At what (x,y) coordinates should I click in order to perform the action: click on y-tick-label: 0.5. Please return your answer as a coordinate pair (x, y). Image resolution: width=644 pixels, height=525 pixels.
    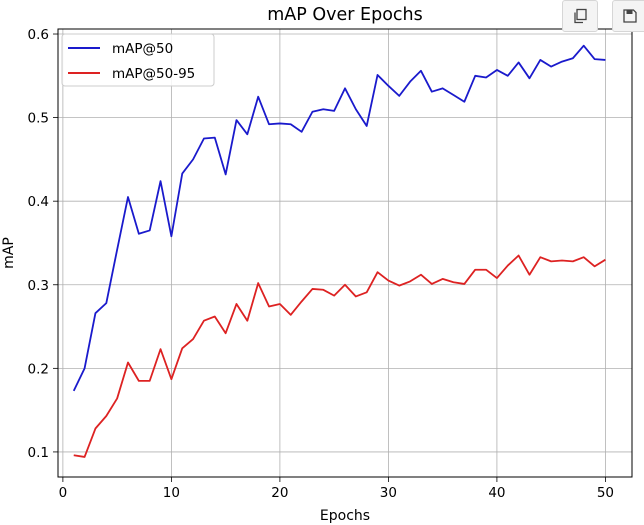
    Looking at the image, I should click on (38, 119).